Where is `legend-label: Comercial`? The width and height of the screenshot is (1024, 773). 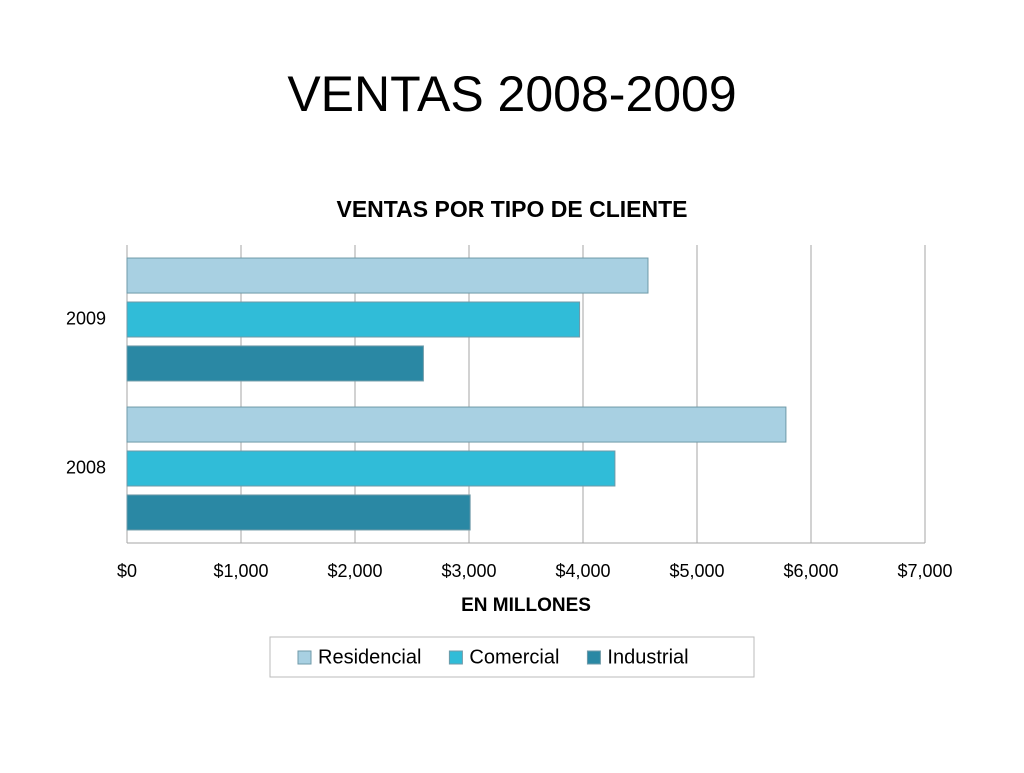
legend-label: Comercial is located at coordinates (514, 657).